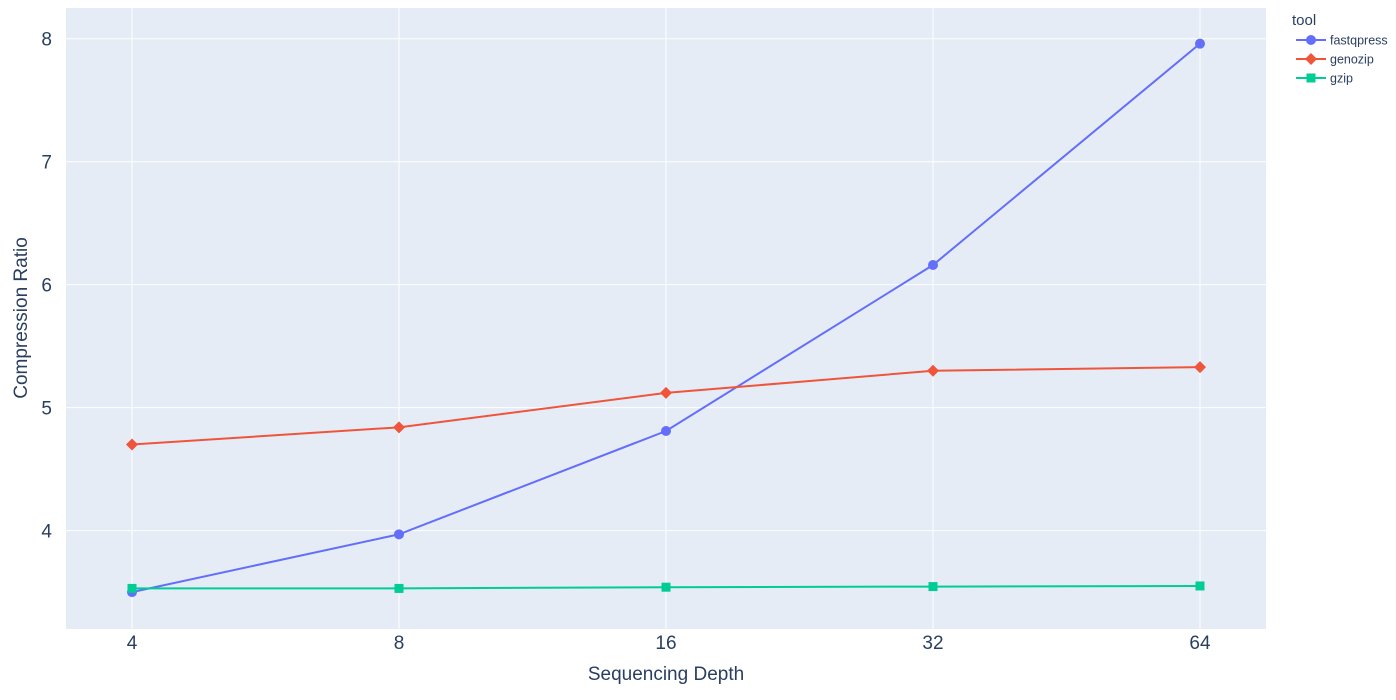  I want to click on y-tick-label: 4, so click(46, 532).